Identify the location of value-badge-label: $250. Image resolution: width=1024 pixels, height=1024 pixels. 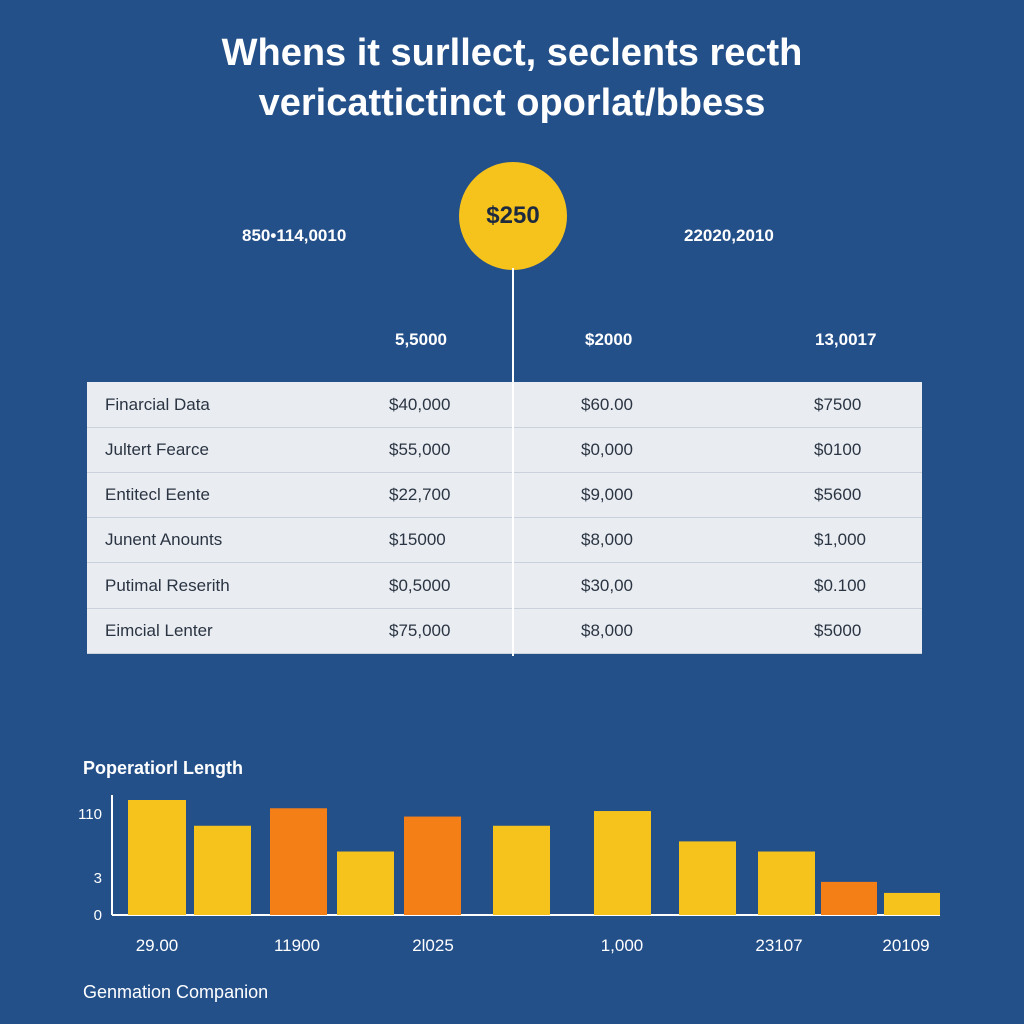
(513, 215).